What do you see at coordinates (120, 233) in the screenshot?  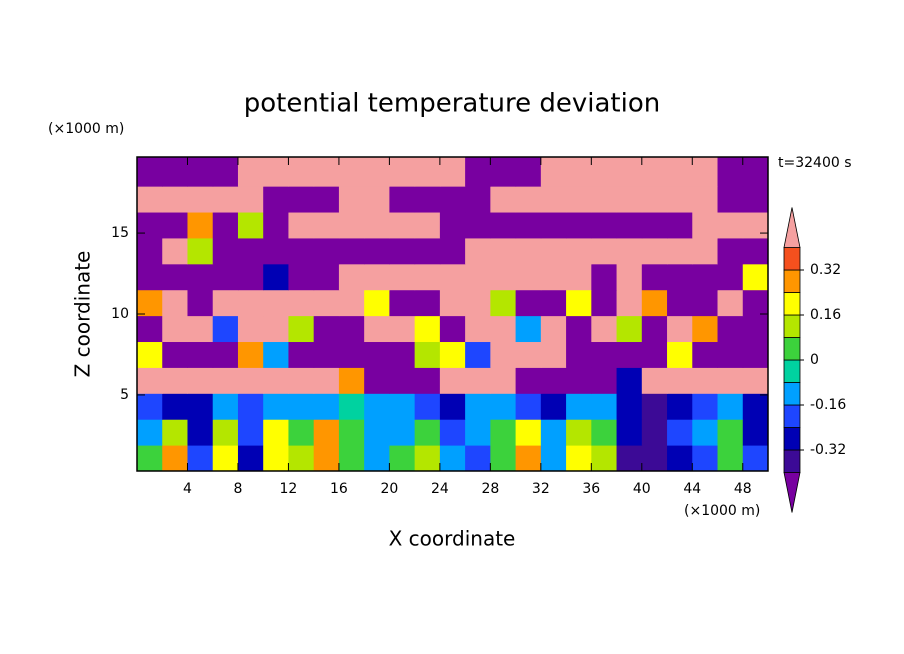 I see `y-tick-label: 15` at bounding box center [120, 233].